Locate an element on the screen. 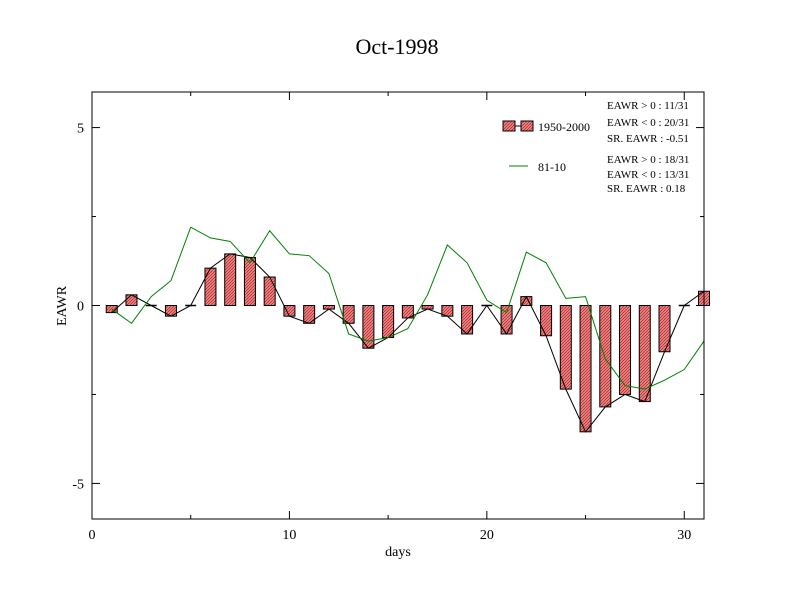 The width and height of the screenshot is (792, 612). stat-line-positive: EAWR > 0 : 18/31 is located at coordinates (648, 160).